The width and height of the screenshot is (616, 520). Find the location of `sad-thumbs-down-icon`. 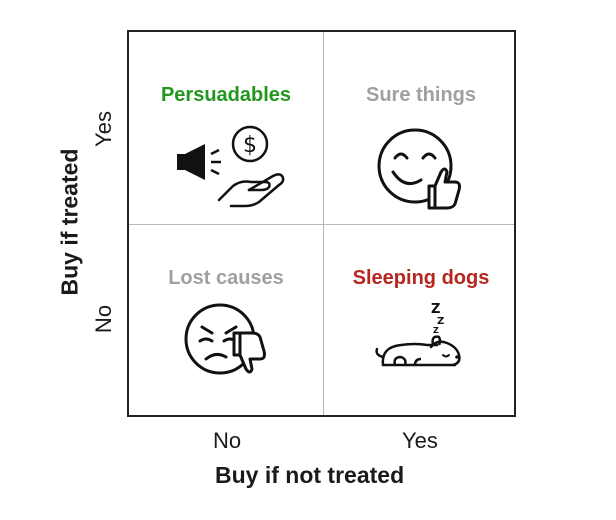

sad-thumbs-down-icon is located at coordinates (225, 339).